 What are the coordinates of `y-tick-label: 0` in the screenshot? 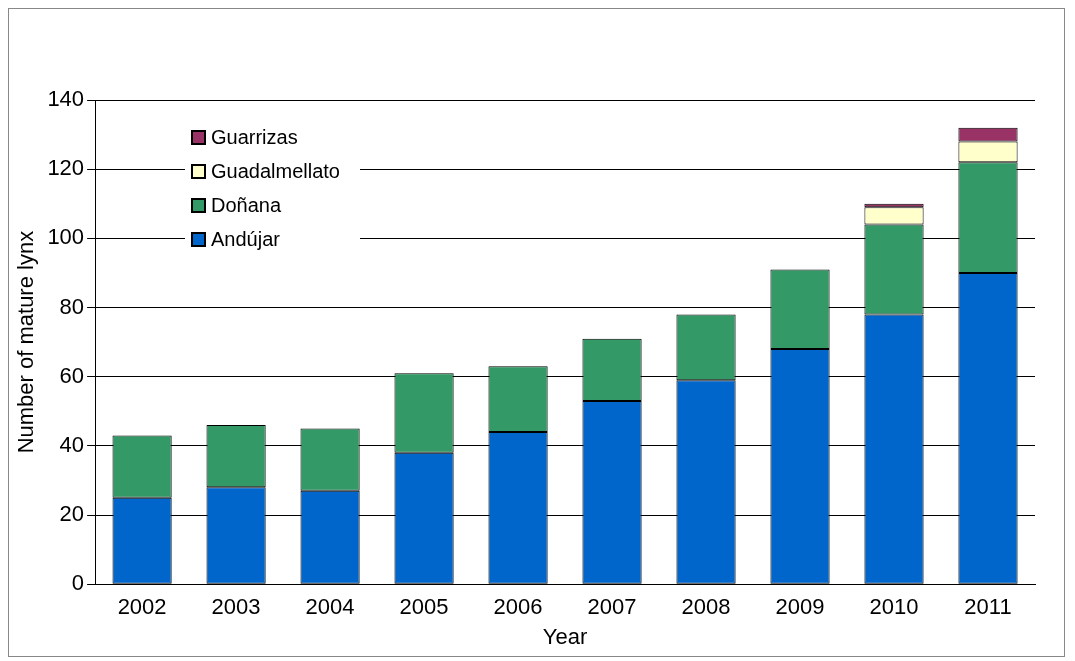 It's located at (78, 583).